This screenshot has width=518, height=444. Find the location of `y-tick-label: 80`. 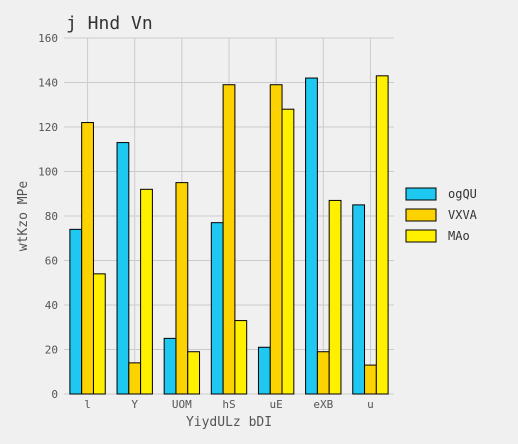

y-tick-label: 80 is located at coordinates (51, 216).